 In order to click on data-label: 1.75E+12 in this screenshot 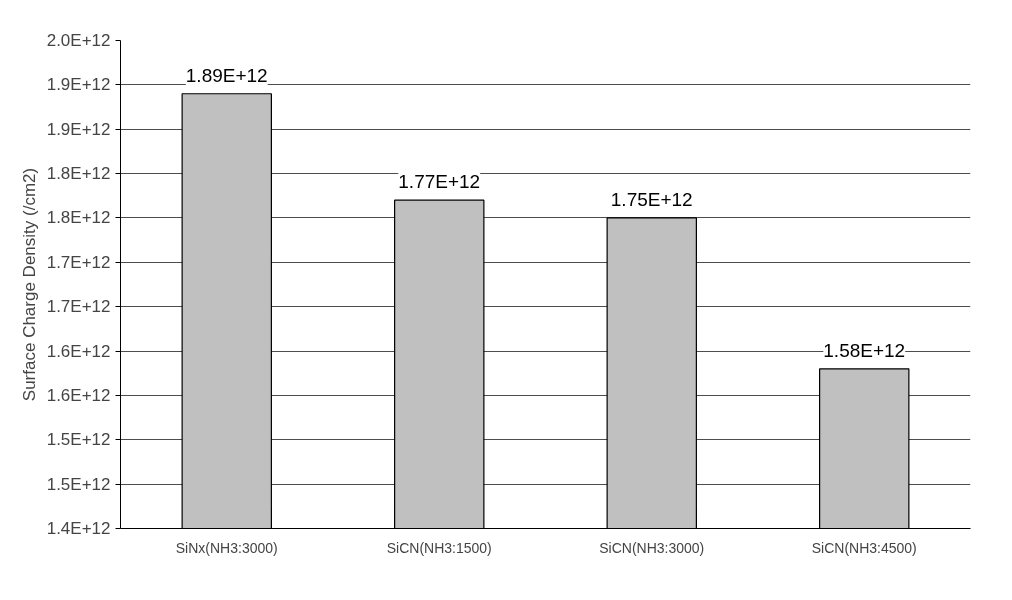, I will do `click(651, 199)`.